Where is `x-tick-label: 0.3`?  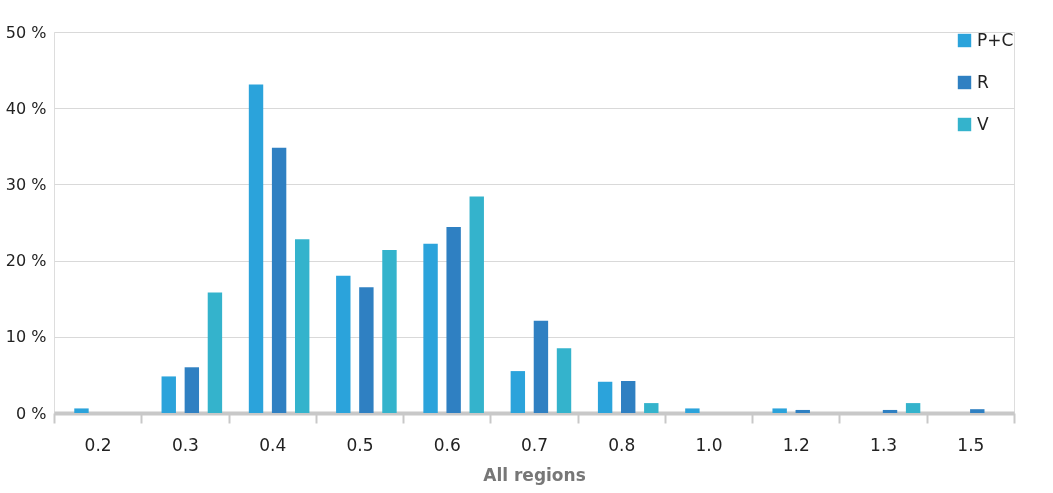 x-tick-label: 0.3 is located at coordinates (185, 444).